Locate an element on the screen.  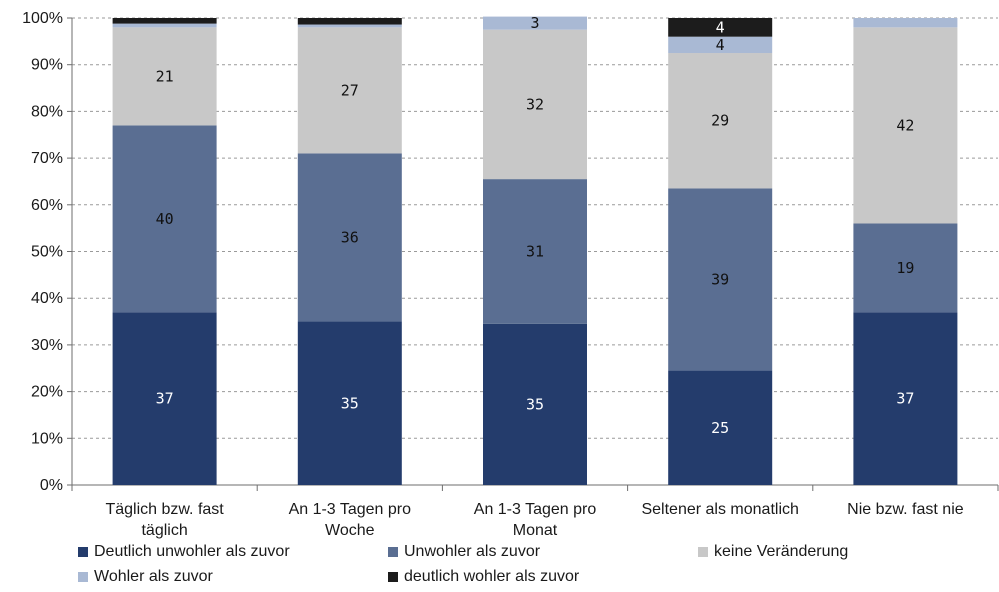
y-tick-label: 20% is located at coordinates (47, 392).